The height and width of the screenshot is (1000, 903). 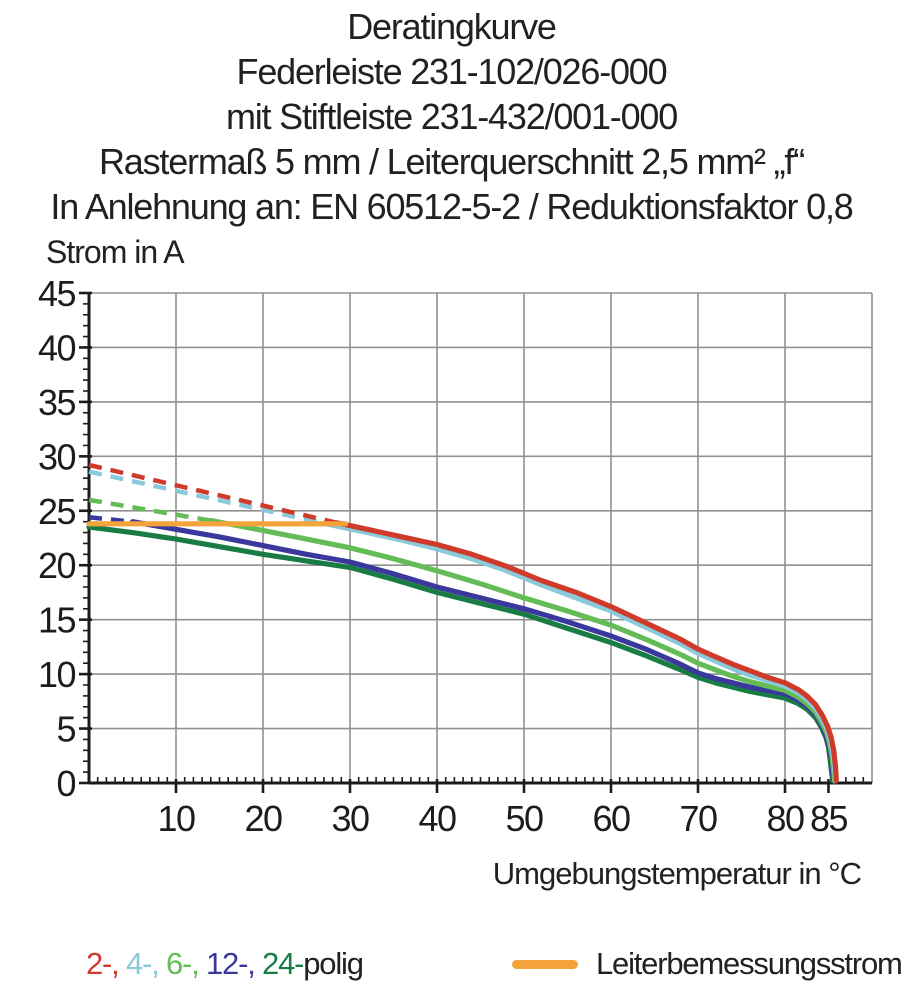 What do you see at coordinates (176, 818) in the screenshot?
I see `x-tick-label: 10` at bounding box center [176, 818].